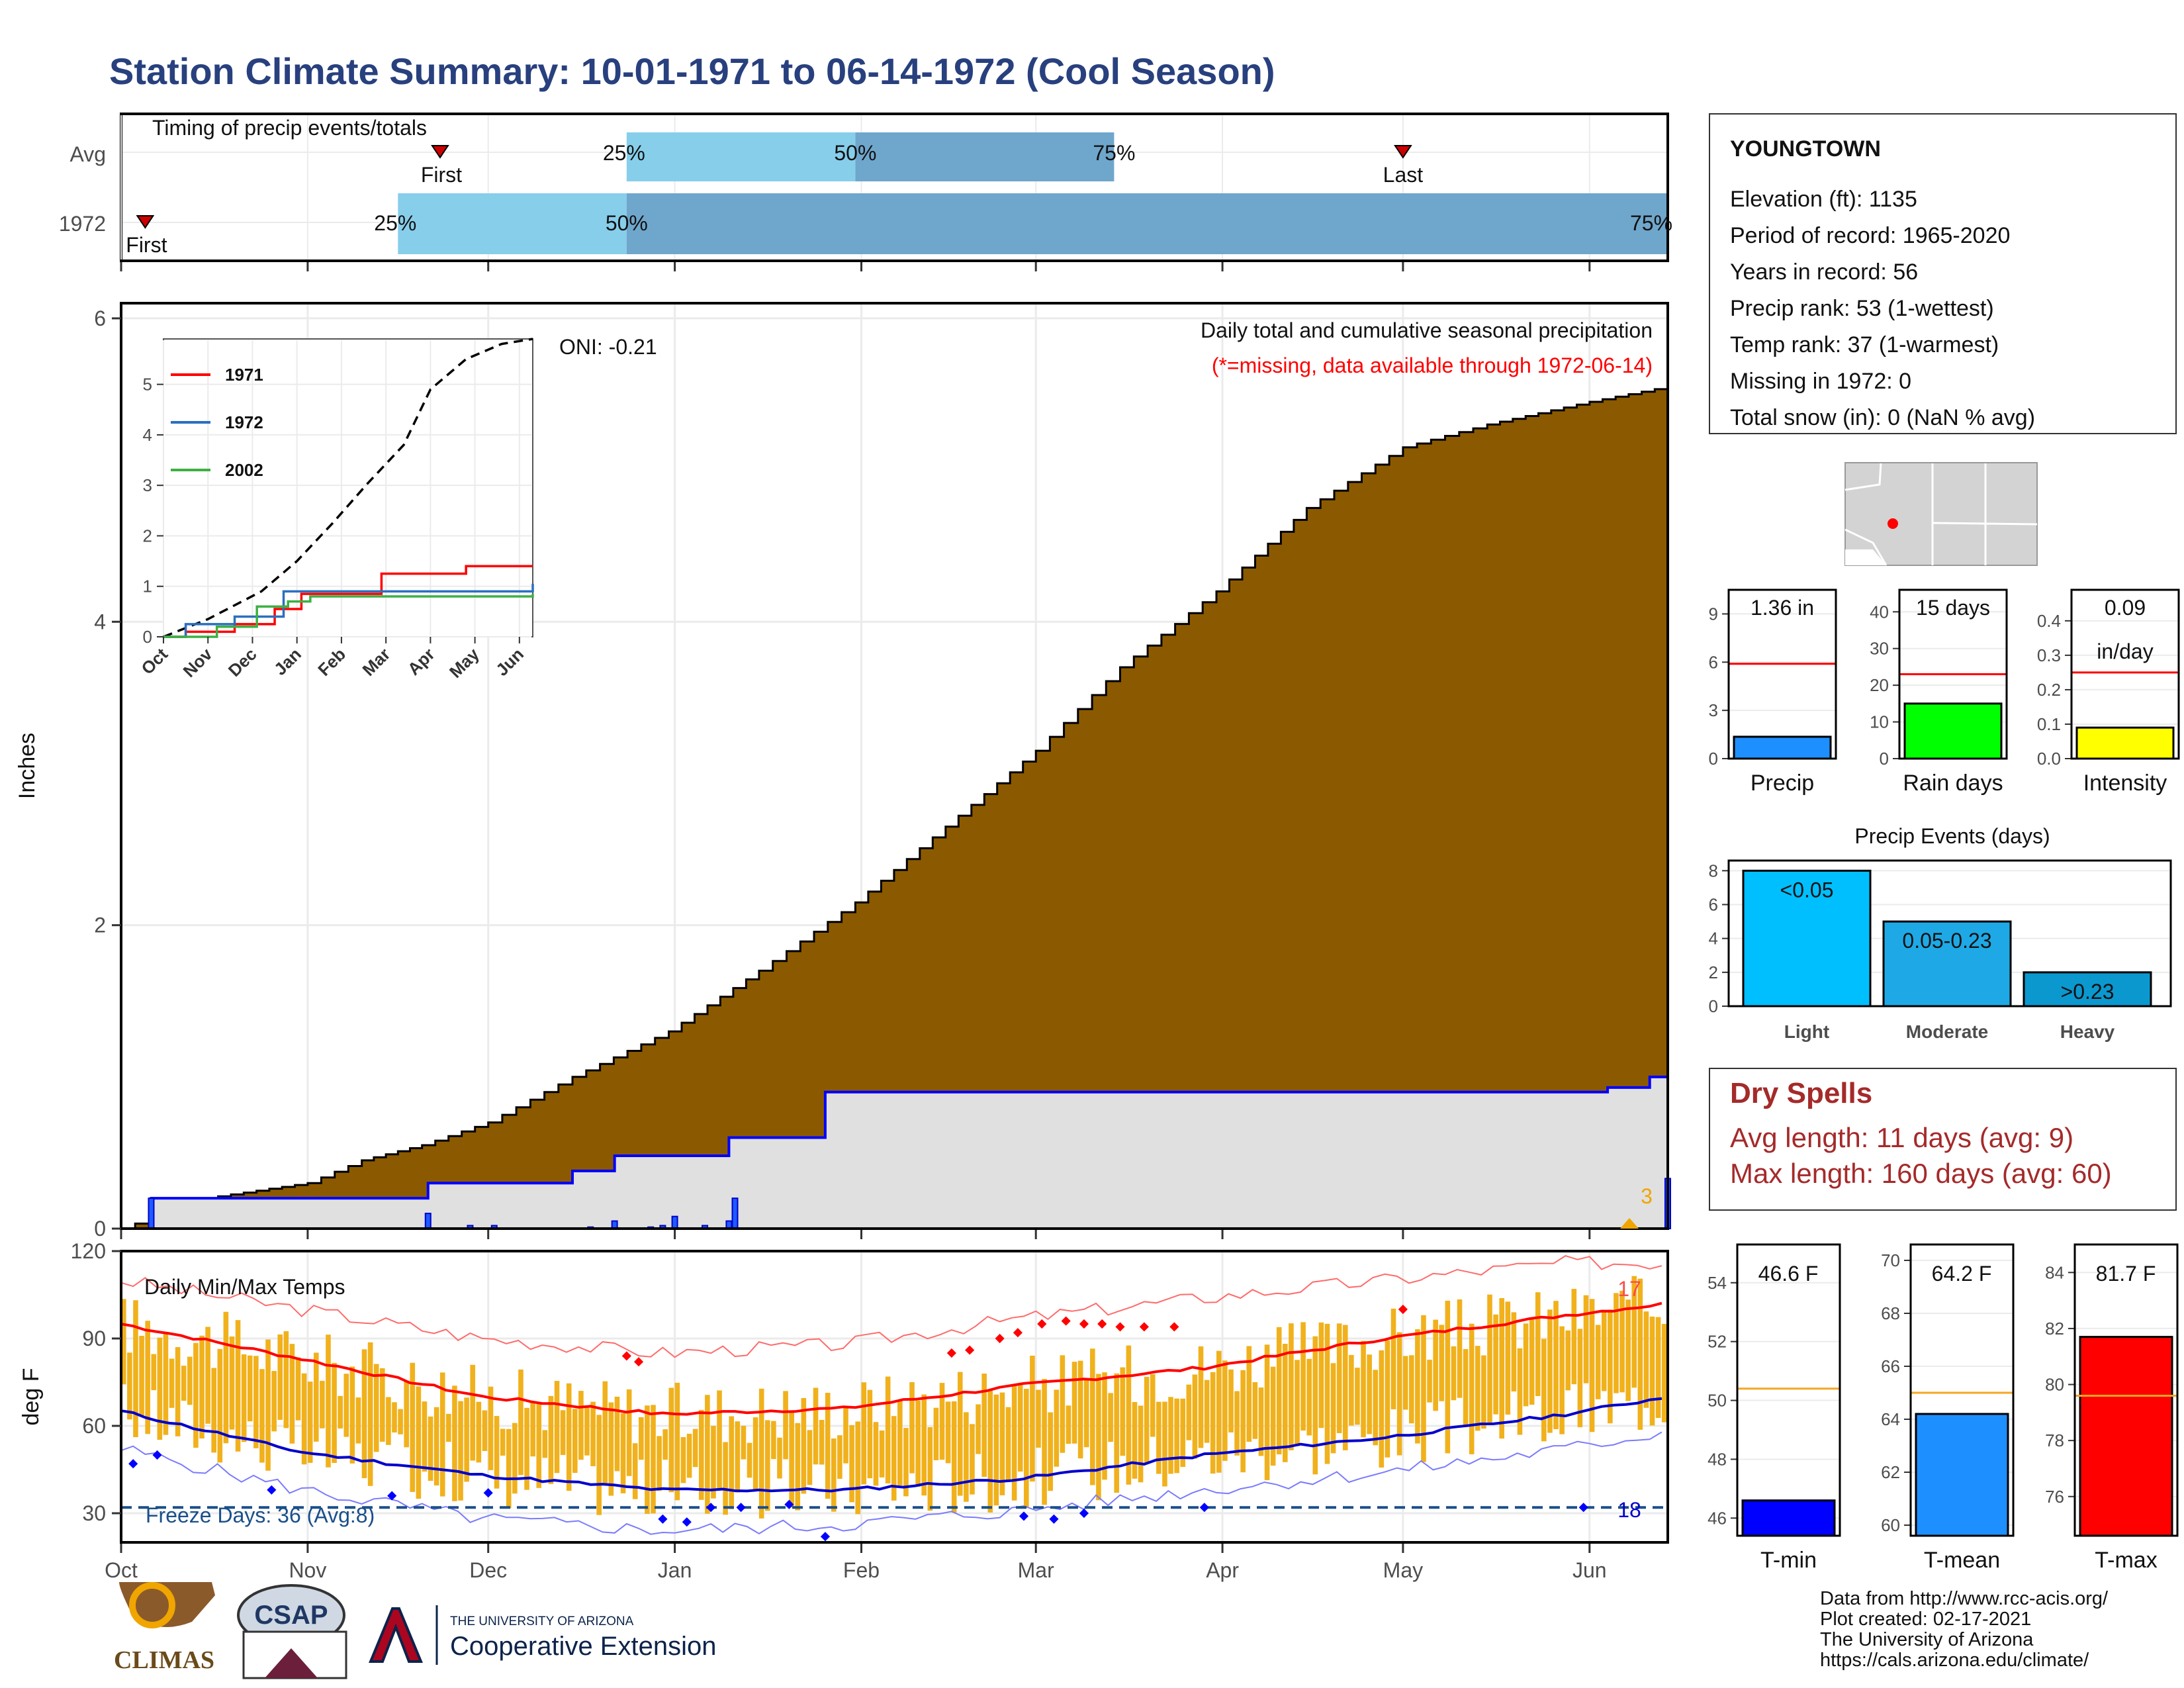 The height and width of the screenshot is (1688, 2184). Describe the element at coordinates (260, 1515) in the screenshot. I see `freeze-days-label: Freeze Days: 36 (Avg:8)` at that location.